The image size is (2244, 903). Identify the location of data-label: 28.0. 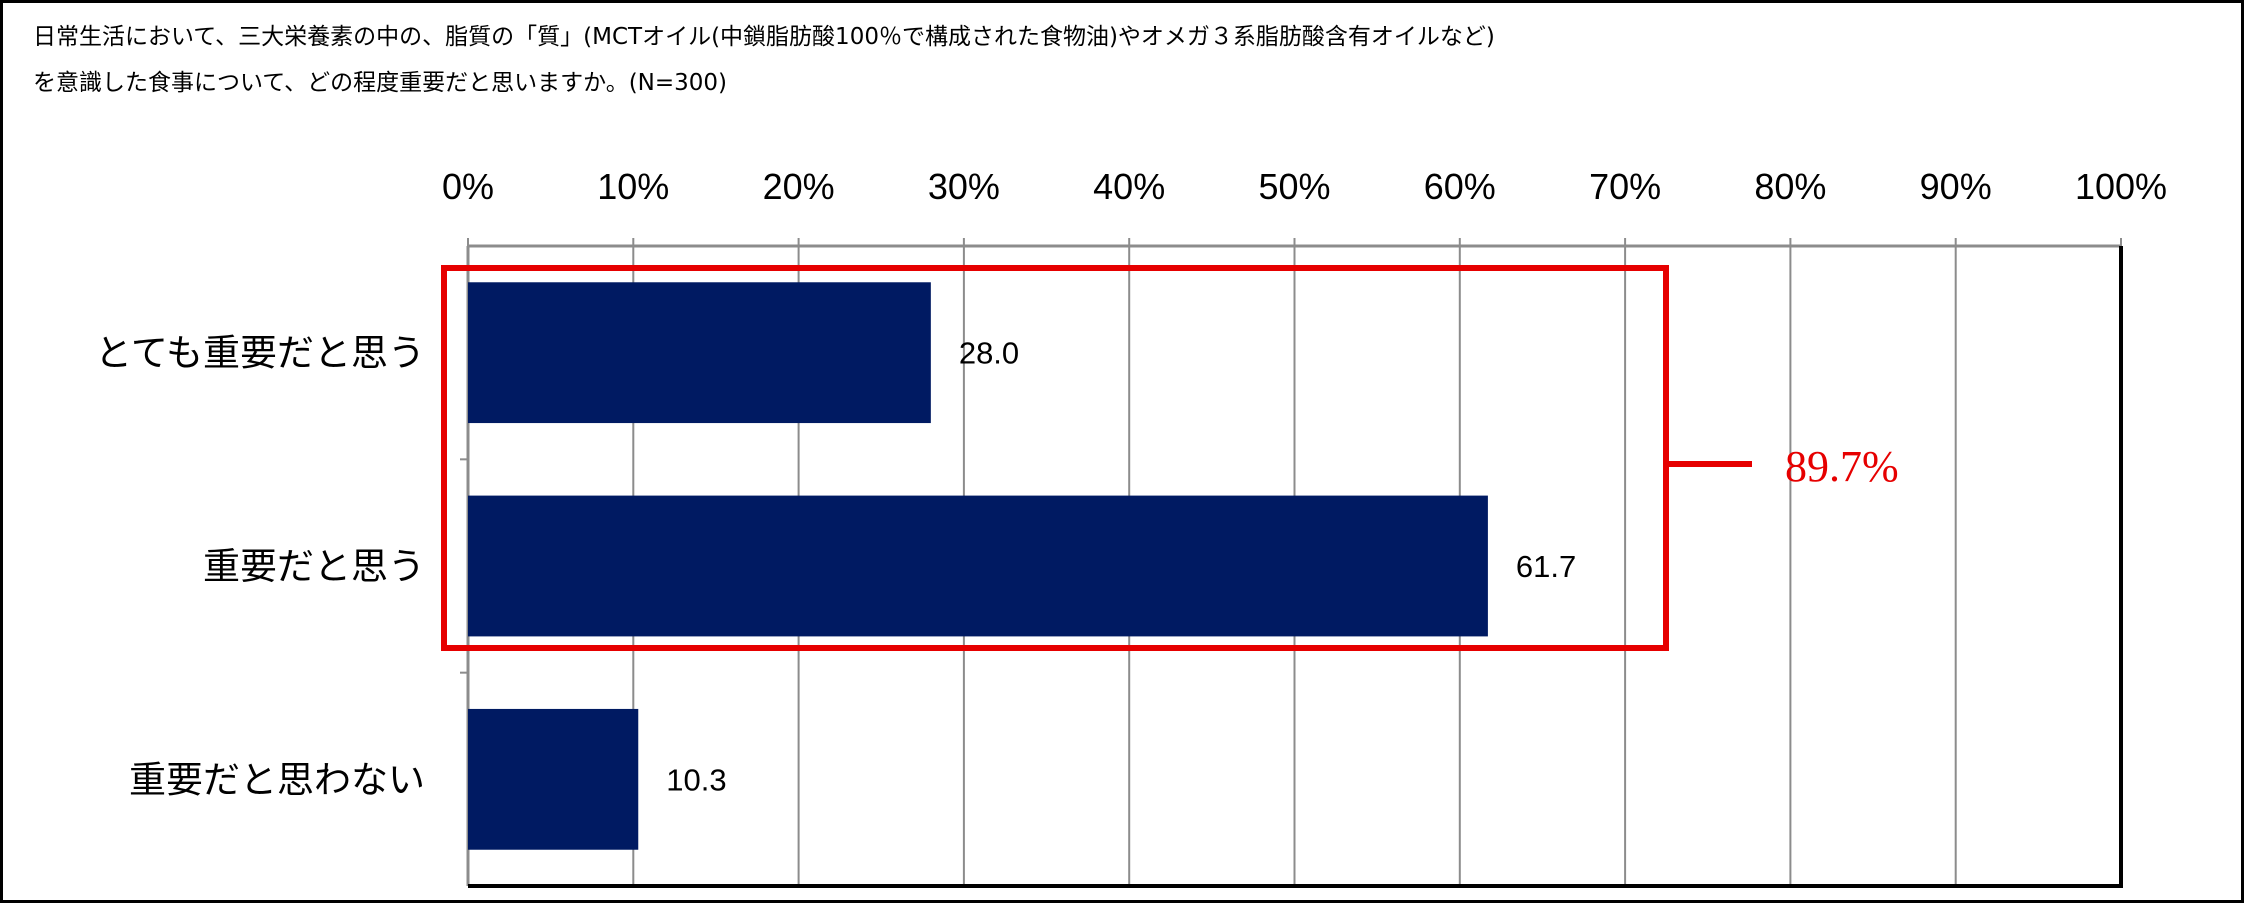
(989, 353).